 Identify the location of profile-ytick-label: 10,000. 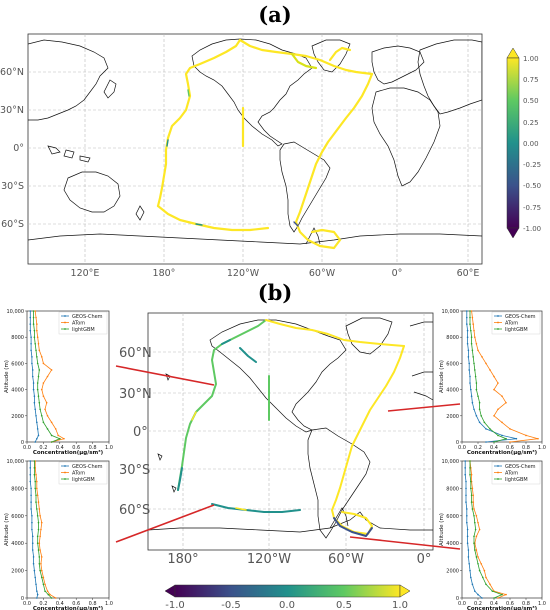
(451, 462).